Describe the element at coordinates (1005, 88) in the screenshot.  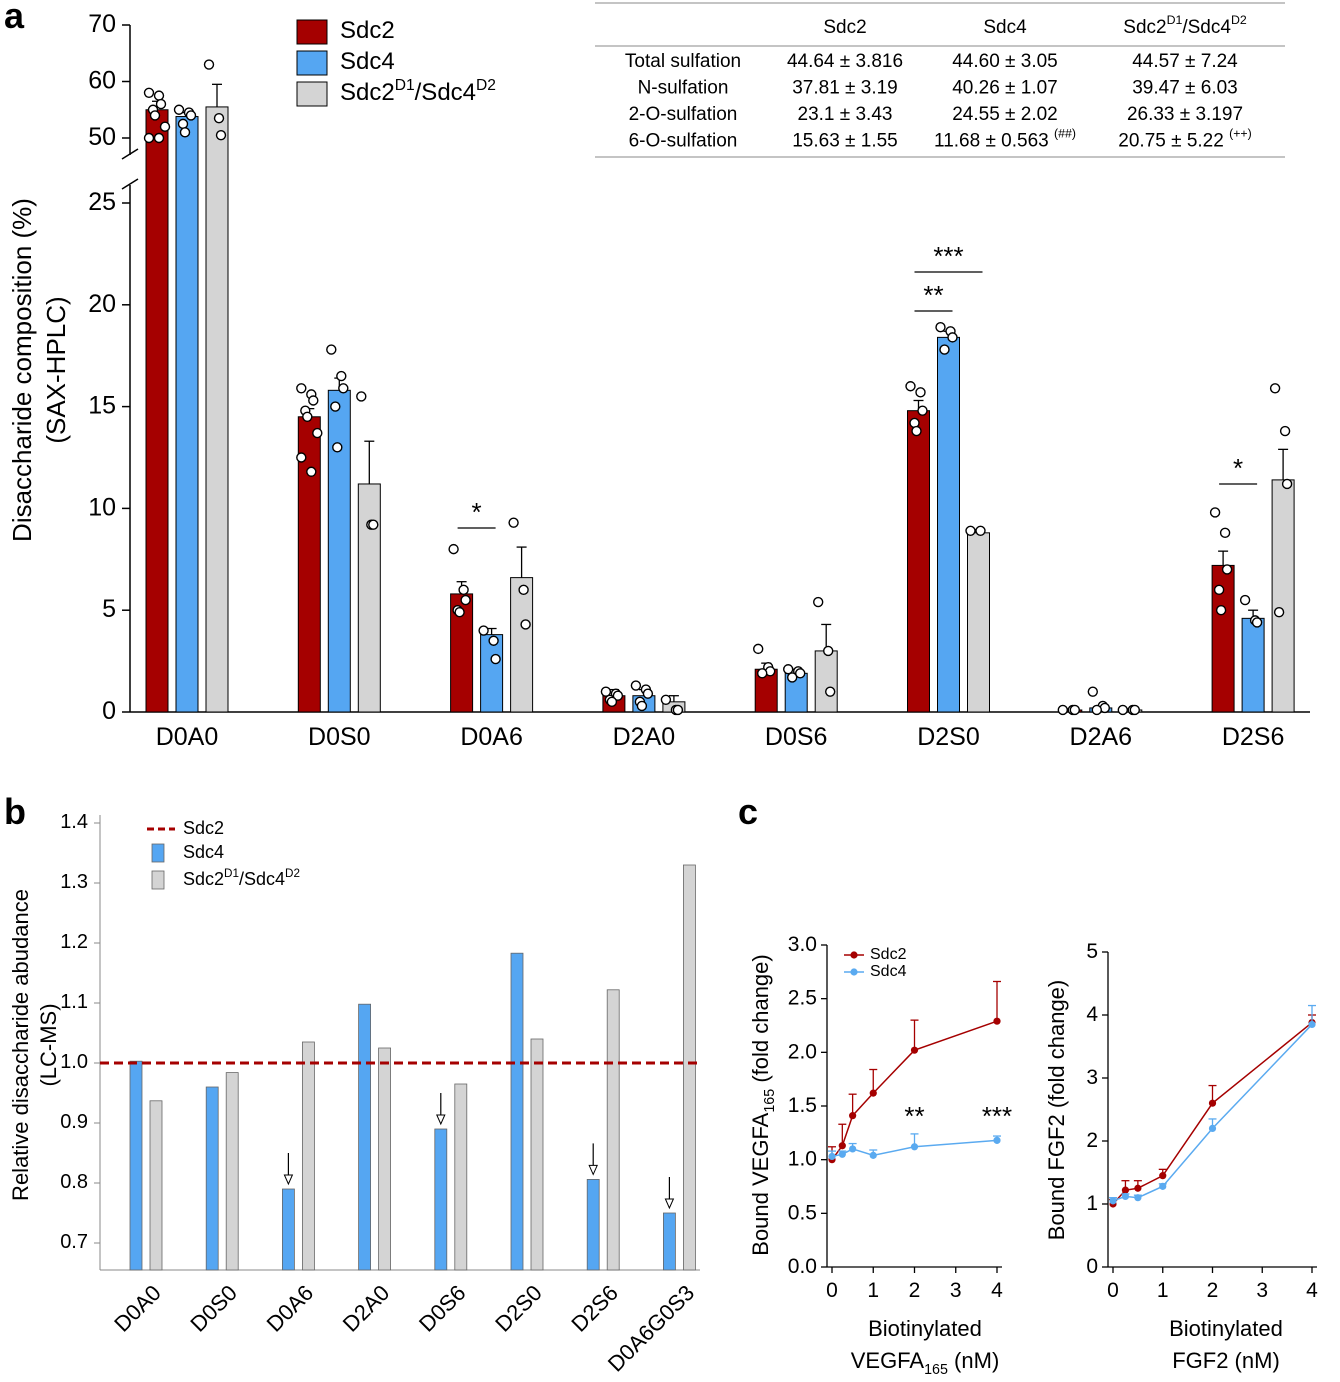
I see `table-cell: 40.26 ± 1.07` at that location.